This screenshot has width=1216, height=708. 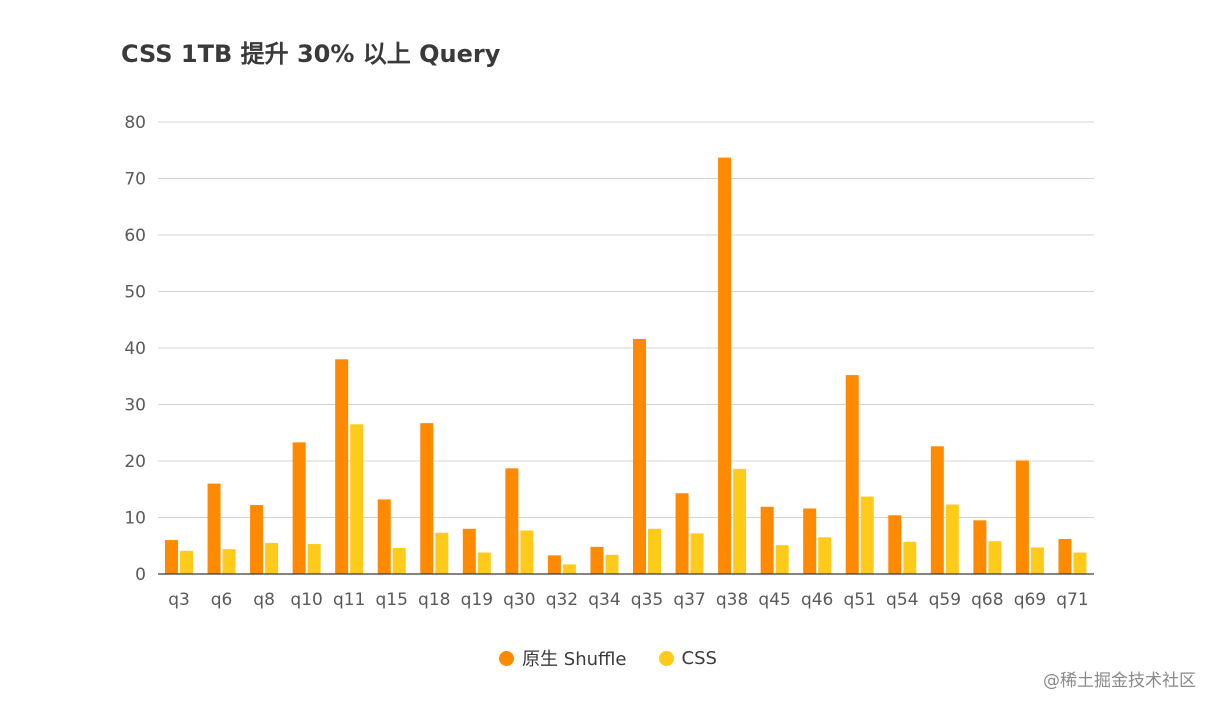 What do you see at coordinates (1030, 600) in the screenshot?
I see `x-tick-label: q69` at bounding box center [1030, 600].